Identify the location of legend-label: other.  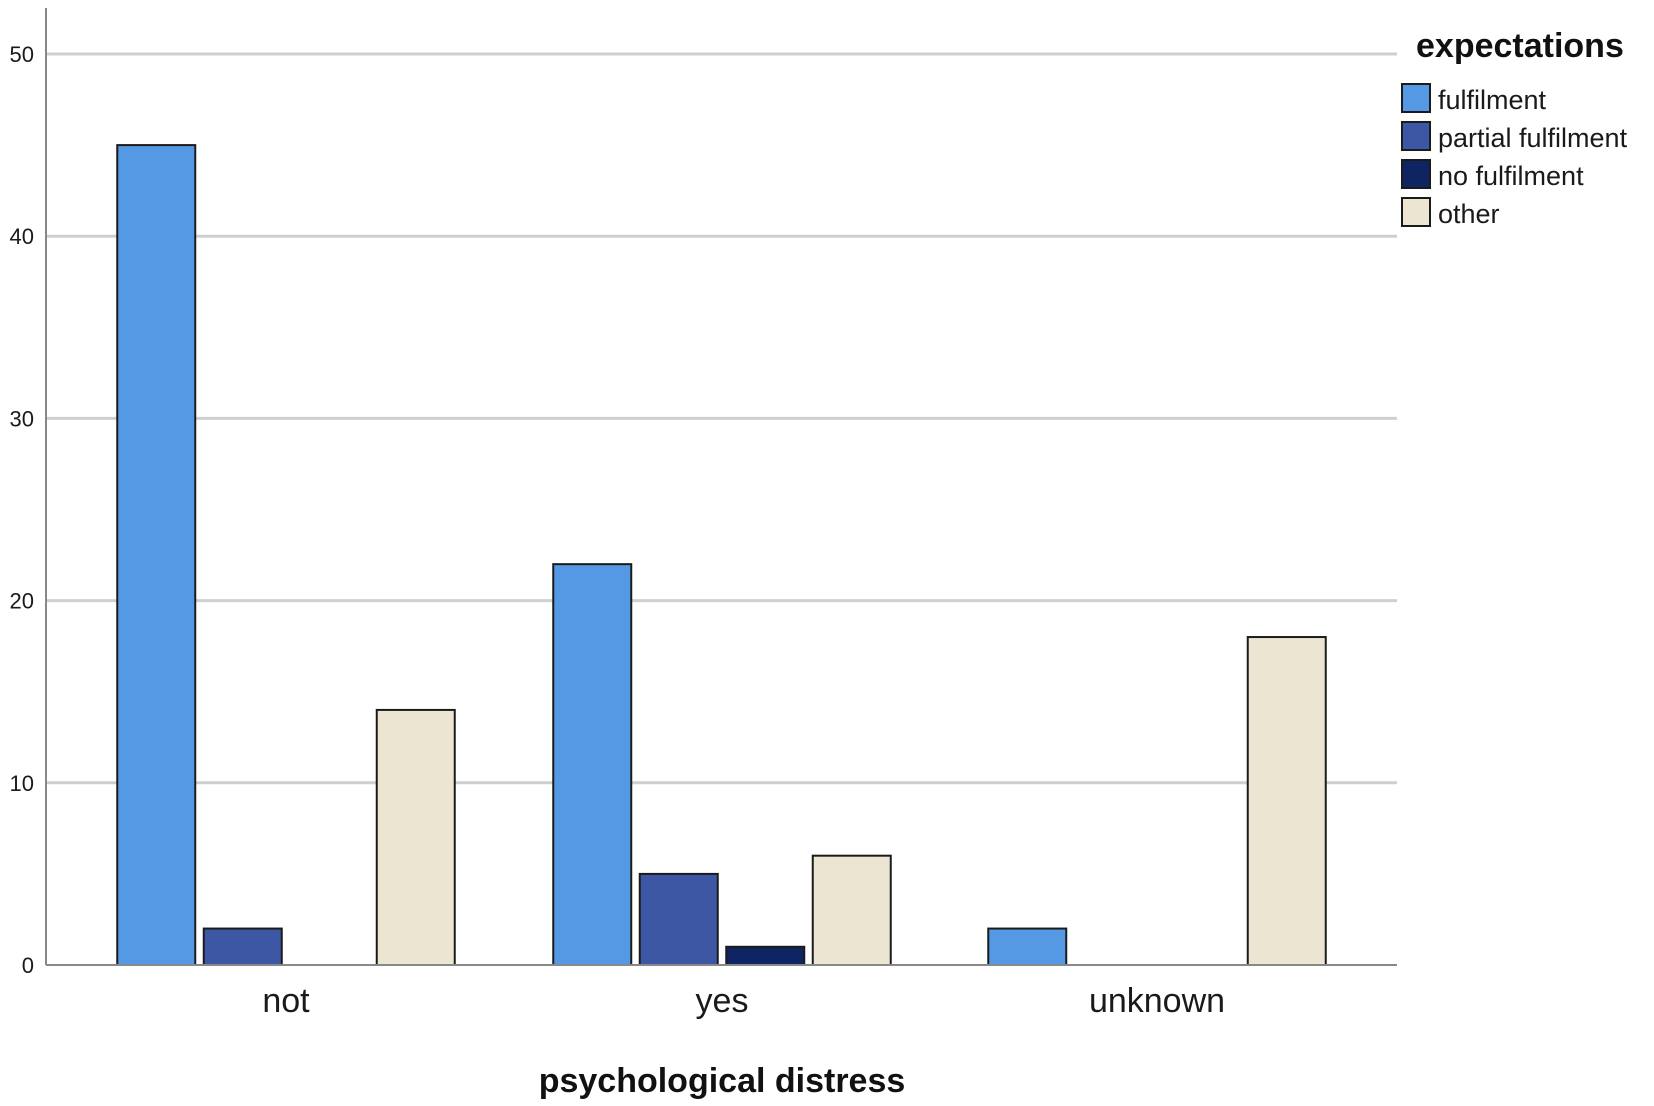
(1469, 214).